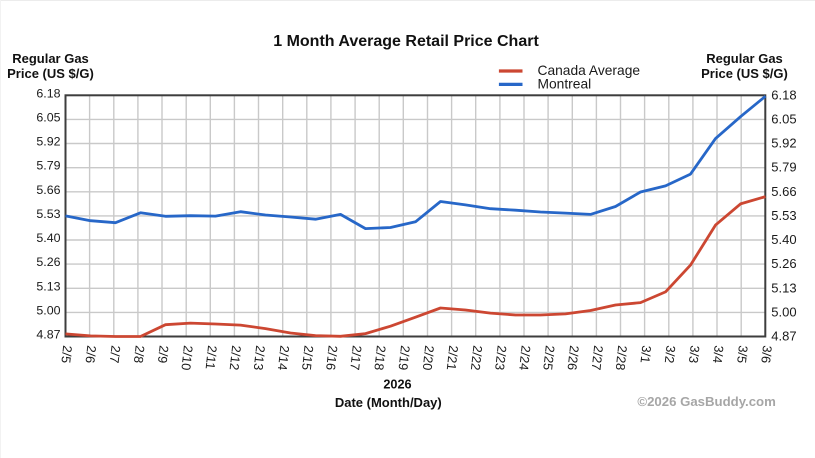 This screenshot has width=815, height=458. Describe the element at coordinates (565, 83) in the screenshot. I see `svg-text: Montreal` at that location.